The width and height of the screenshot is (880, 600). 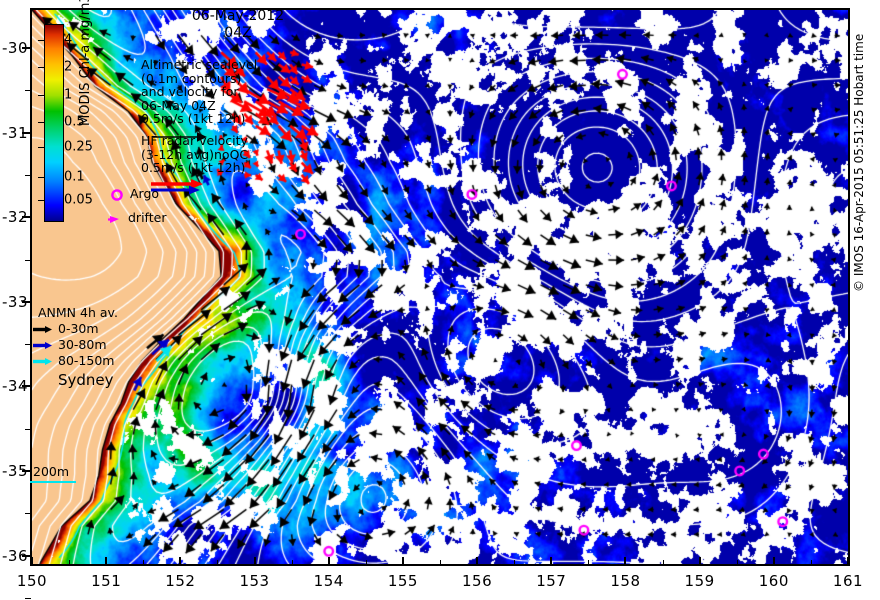 I want to click on colorbar-tick-label: 0.1, so click(x=74, y=177).